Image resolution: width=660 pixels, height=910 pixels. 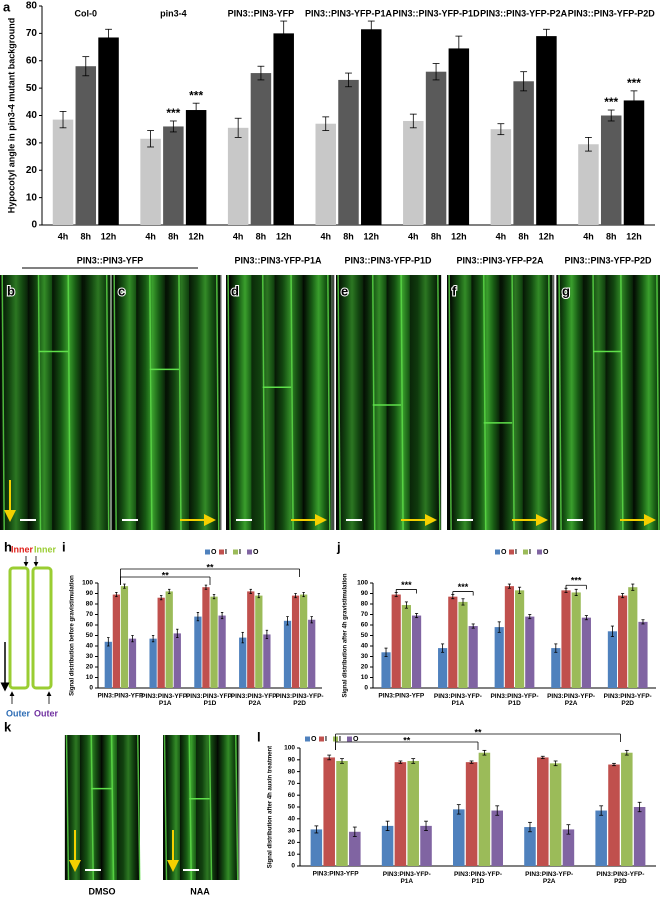 What do you see at coordinates (292, 819) in the screenshot?
I see `y-tick-label: 40` at bounding box center [292, 819].